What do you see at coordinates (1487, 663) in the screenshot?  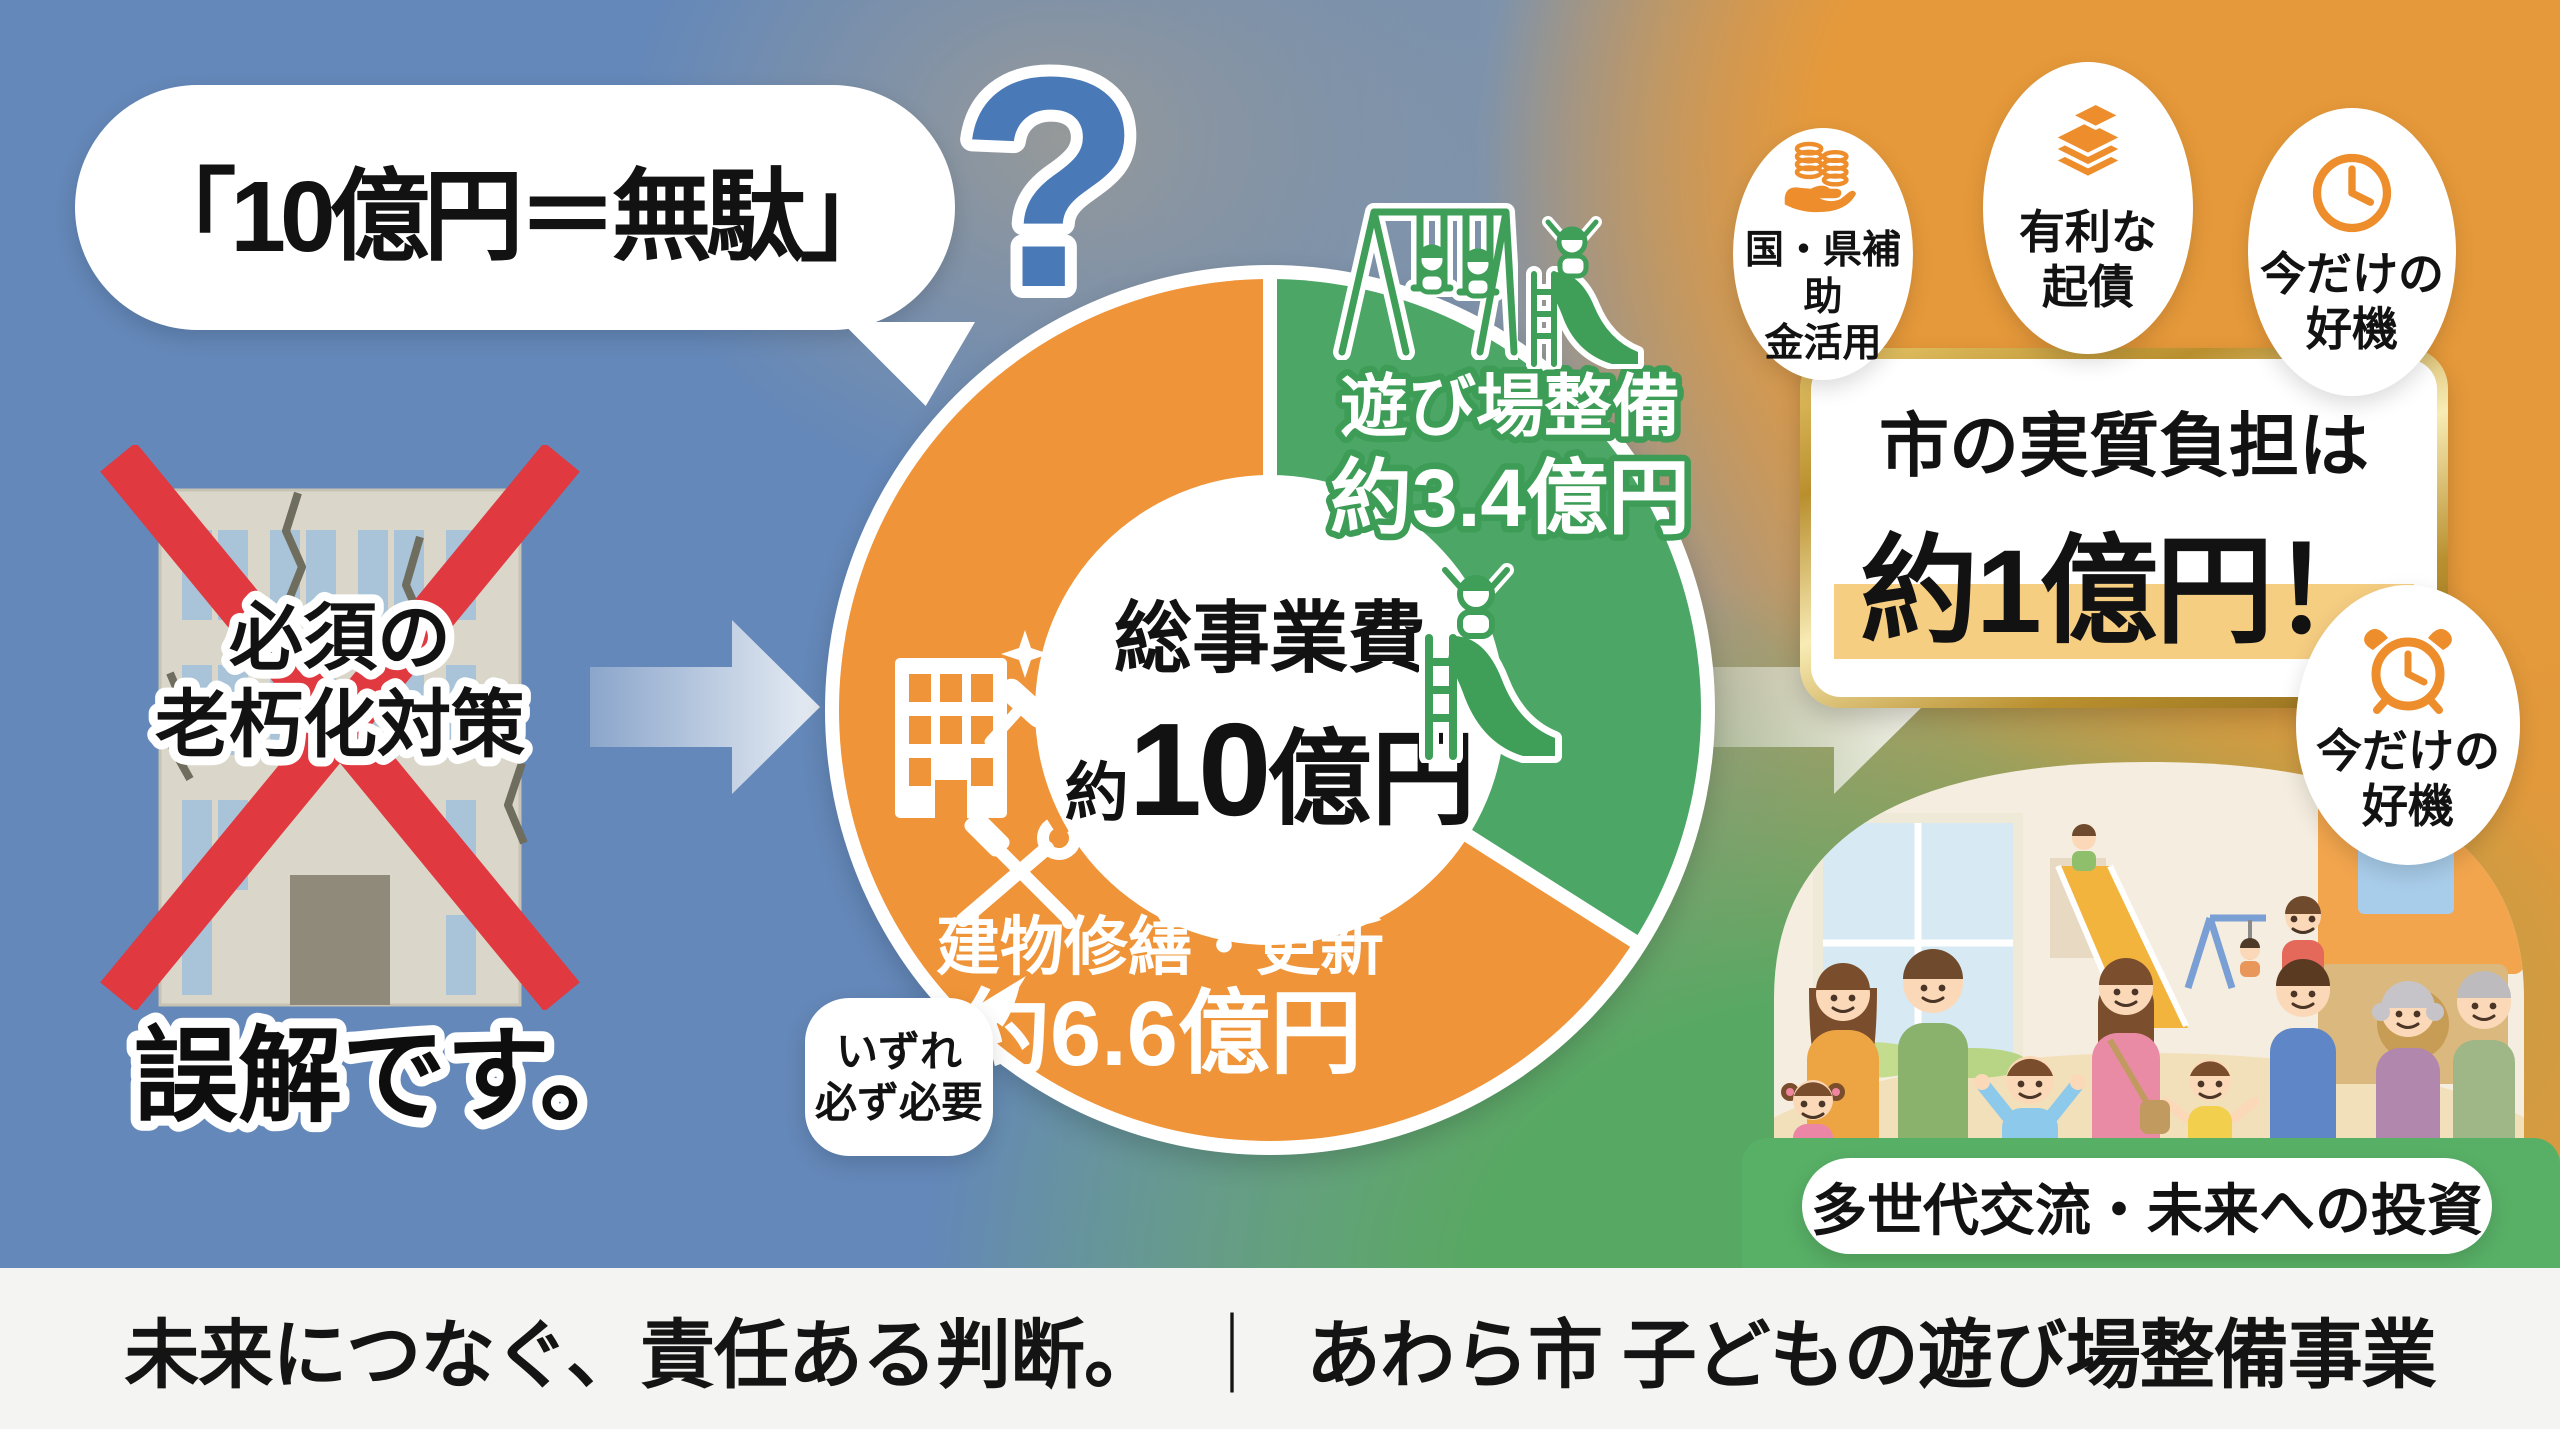 I see `slide-child-icon-green-slice` at bounding box center [1487, 663].